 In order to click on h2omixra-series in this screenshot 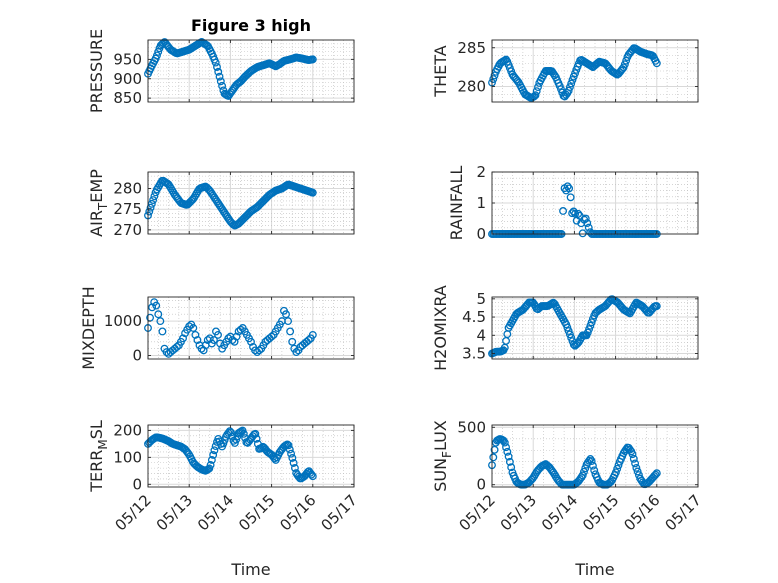, I will do `click(574, 326)`.